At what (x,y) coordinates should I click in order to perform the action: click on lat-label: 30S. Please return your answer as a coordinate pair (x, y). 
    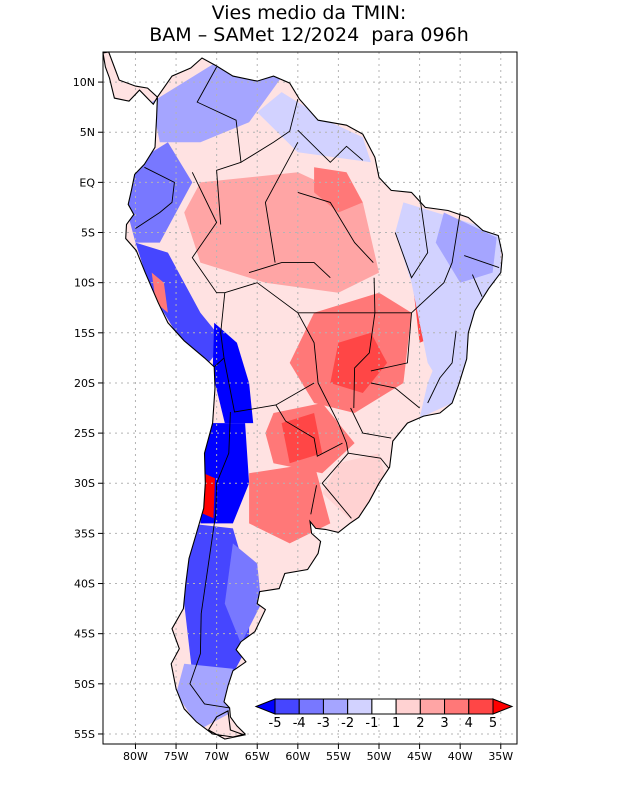
    Looking at the image, I should click on (84, 483).